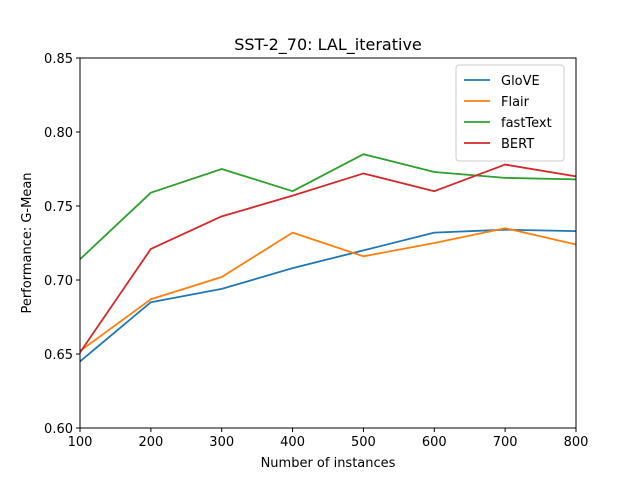  What do you see at coordinates (58, 355) in the screenshot?
I see `y-tick-label: 0.65` at bounding box center [58, 355].